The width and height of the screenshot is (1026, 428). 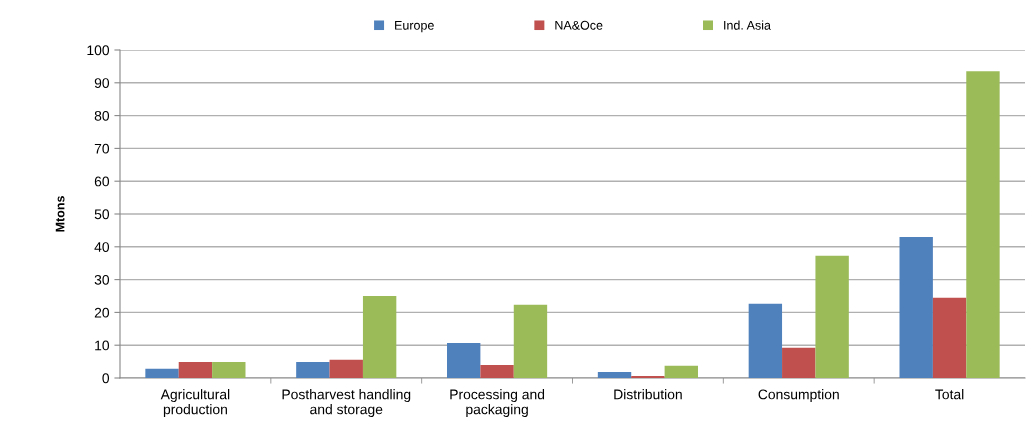 I want to click on legend-label: NA&Oce, so click(x=579, y=25).